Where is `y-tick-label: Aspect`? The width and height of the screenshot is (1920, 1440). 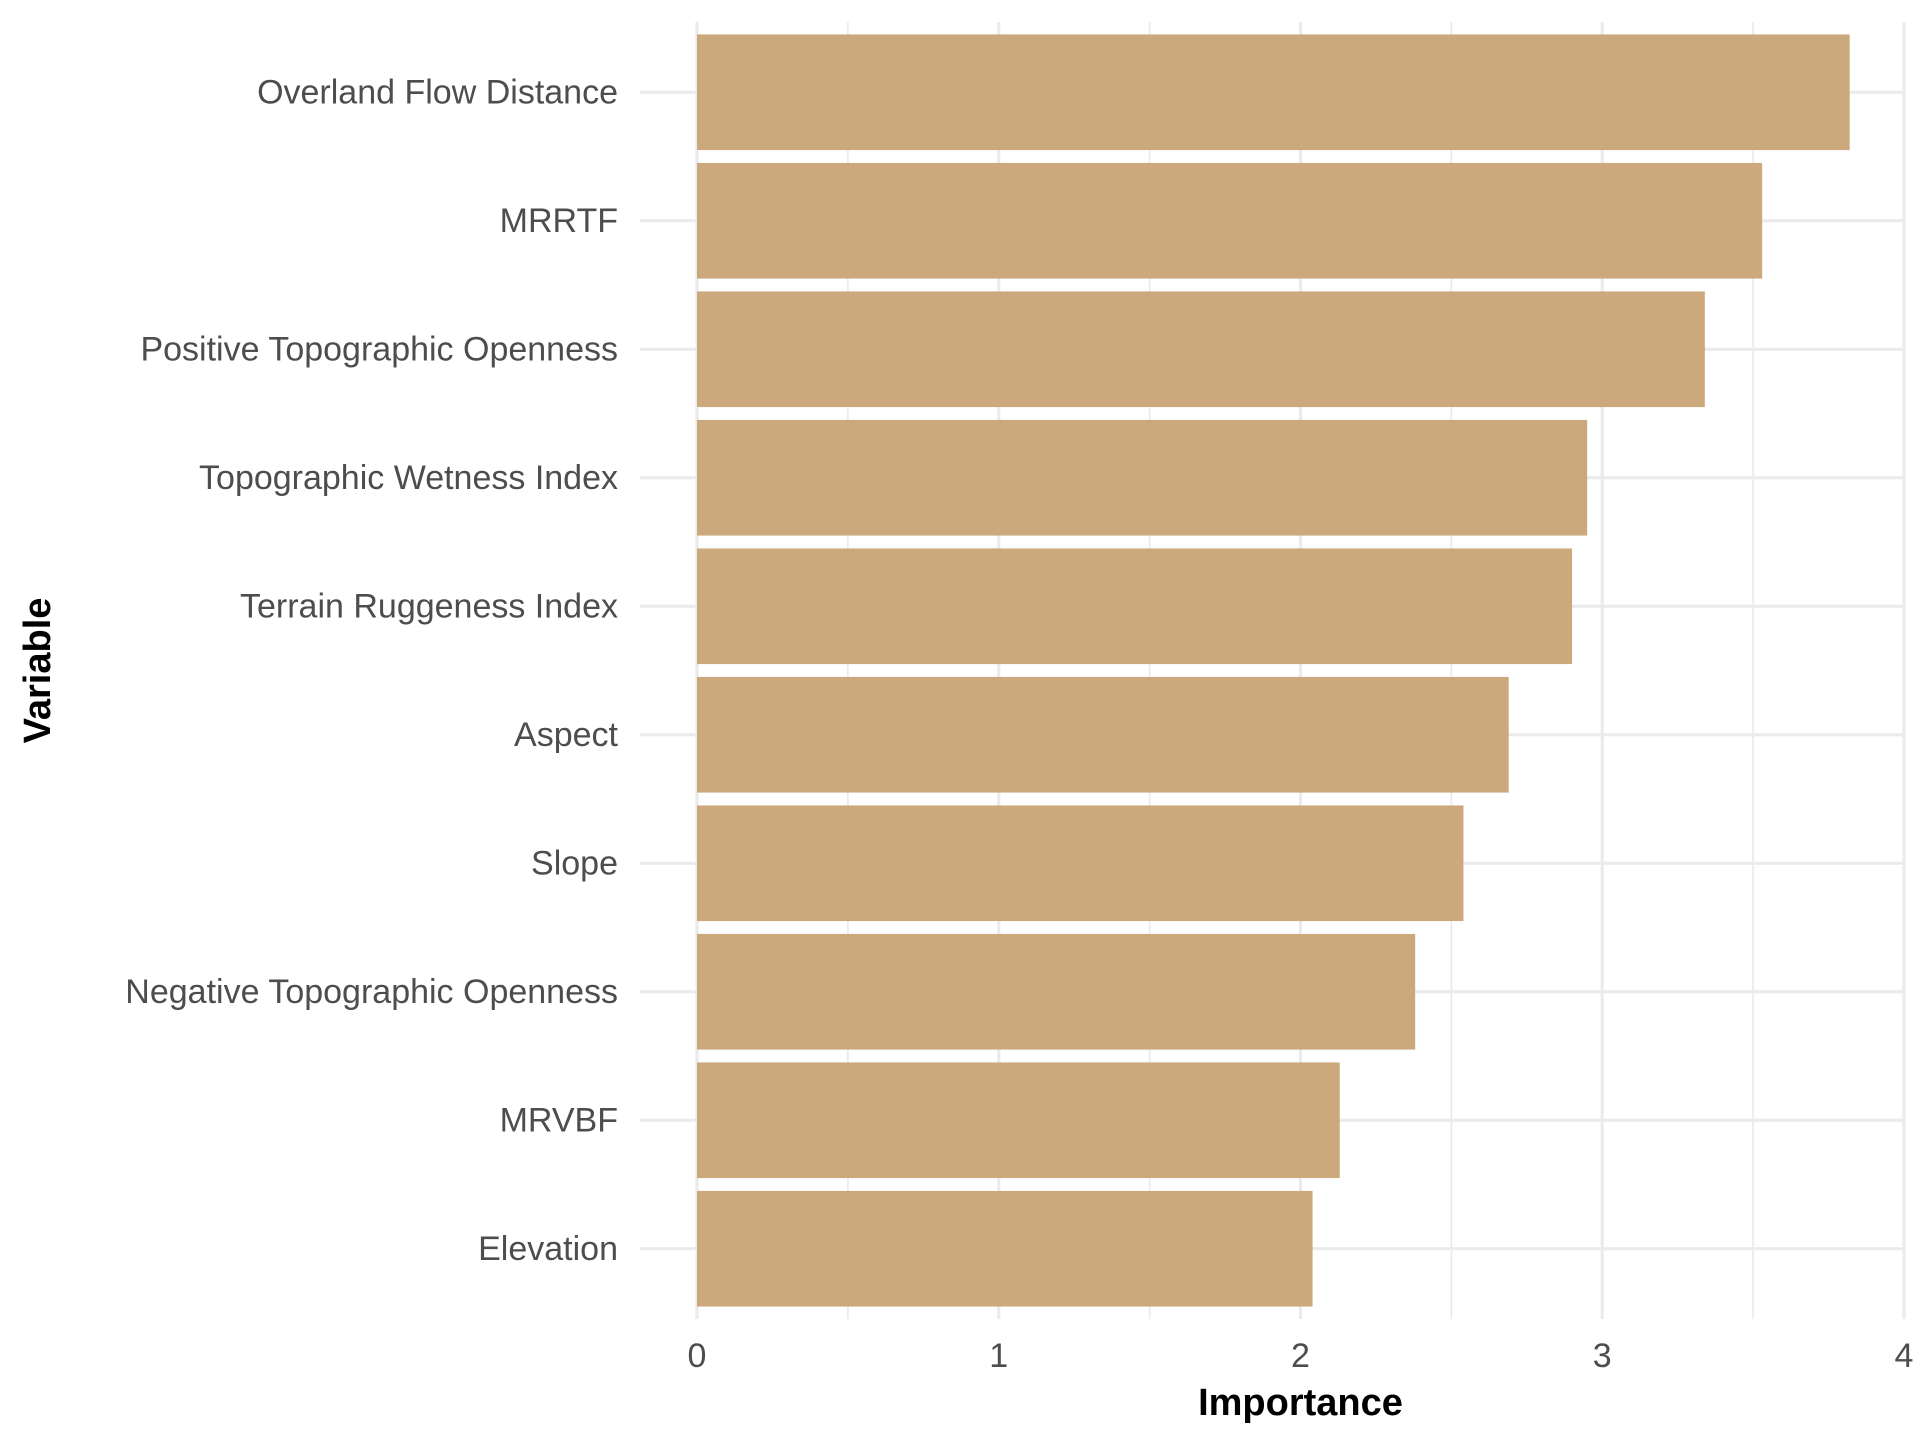 y-tick-label: Aspect is located at coordinates (566, 735).